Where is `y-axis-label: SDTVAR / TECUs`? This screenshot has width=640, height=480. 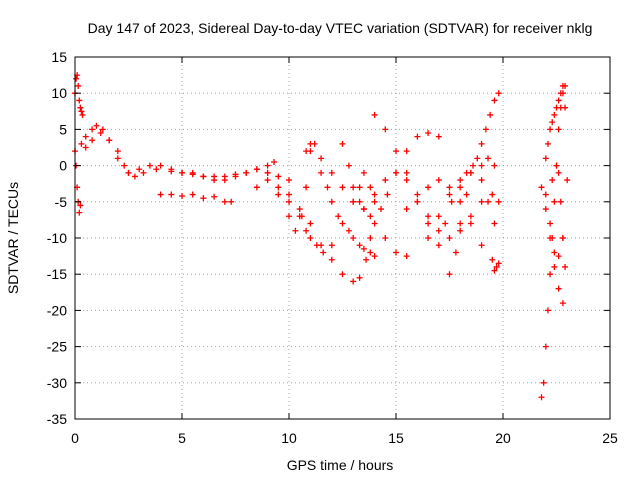 y-axis-label: SDTVAR / TECUs is located at coordinates (13, 238).